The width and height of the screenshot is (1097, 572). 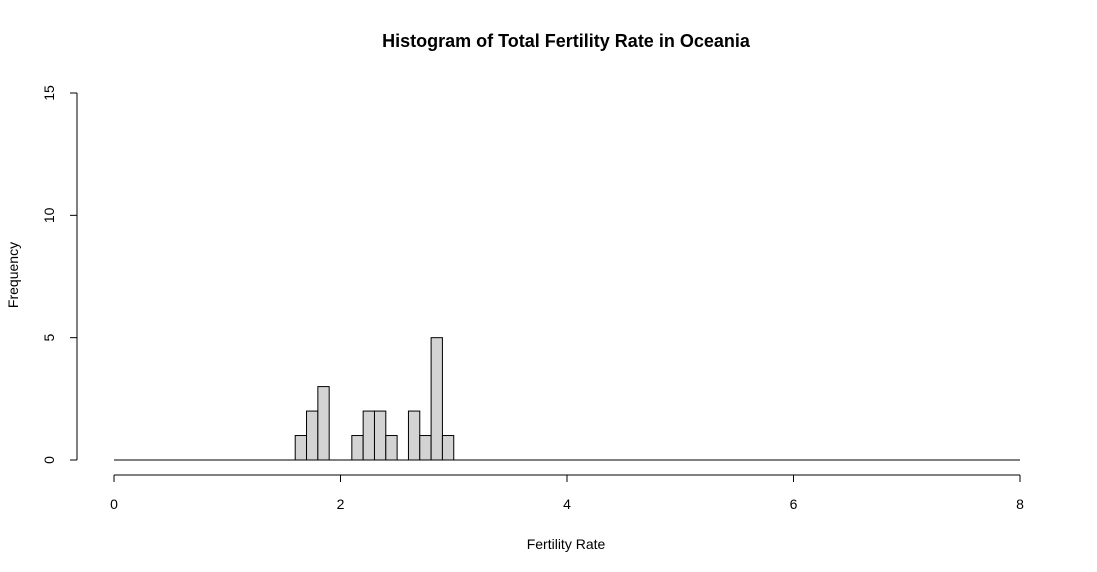 I want to click on y-axis: 0 5 10 15, so click(x=59, y=274).